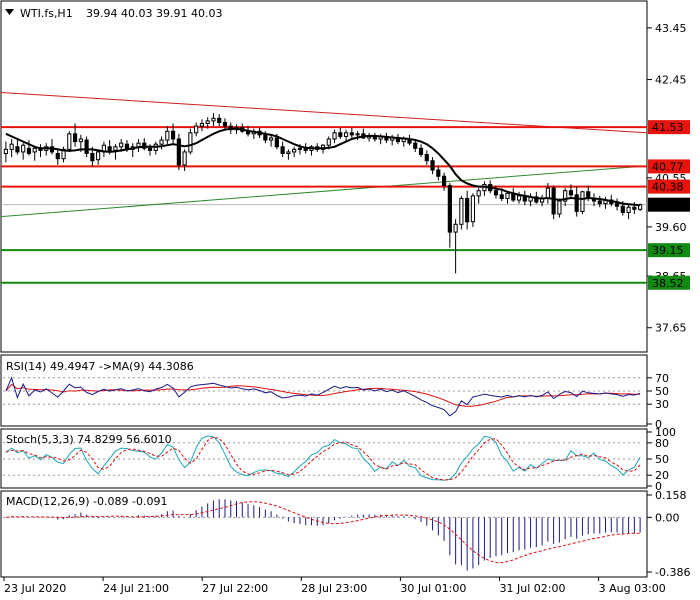  What do you see at coordinates (662, 378) in the screenshot?
I see `rsi-tick-label: 70` at bounding box center [662, 378].